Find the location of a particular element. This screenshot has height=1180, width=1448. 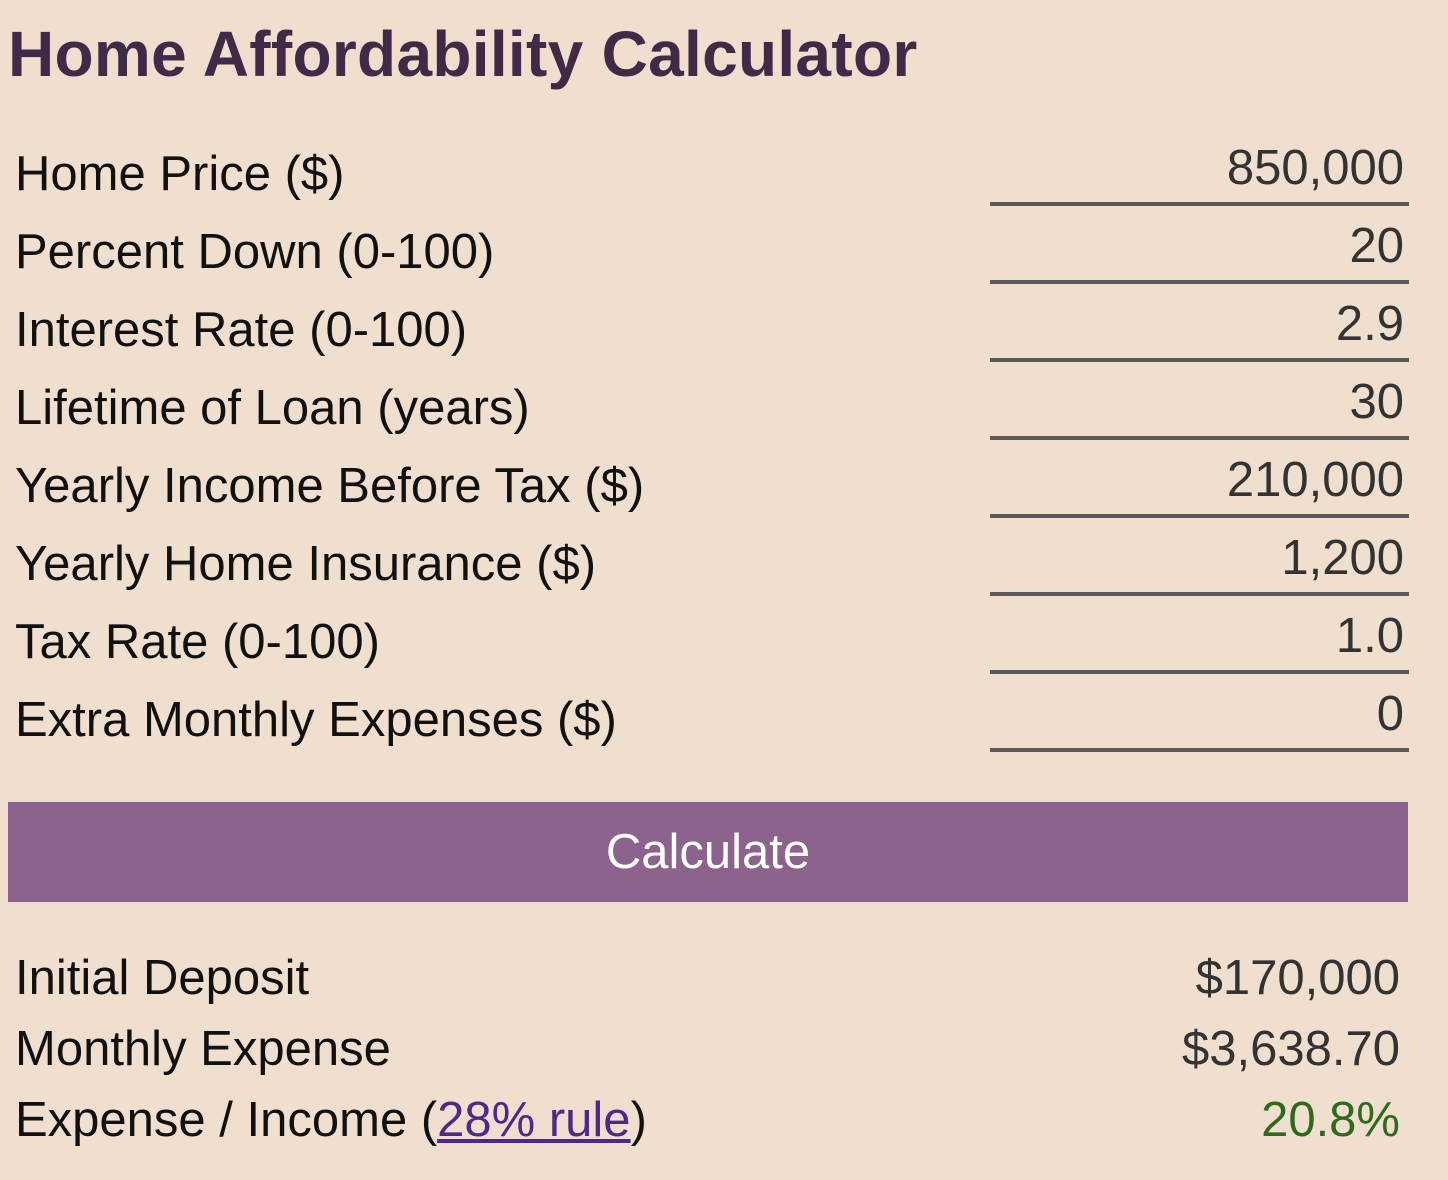

rule-28-link: 28% rule is located at coordinates (534, 1120).